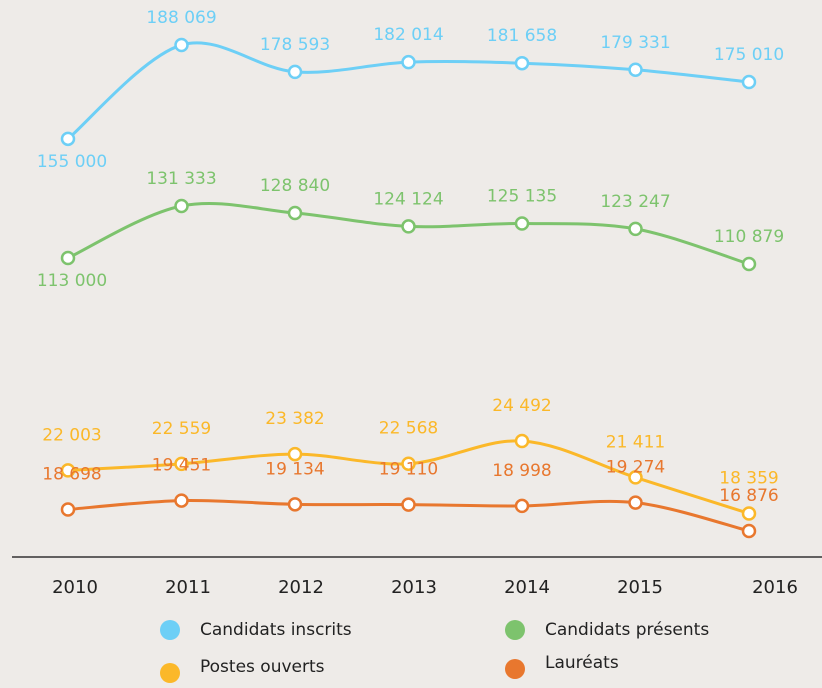 The width and height of the screenshot is (822, 688). Describe the element at coordinates (295, 186) in the screenshot. I see `value-label: 128 840` at that location.